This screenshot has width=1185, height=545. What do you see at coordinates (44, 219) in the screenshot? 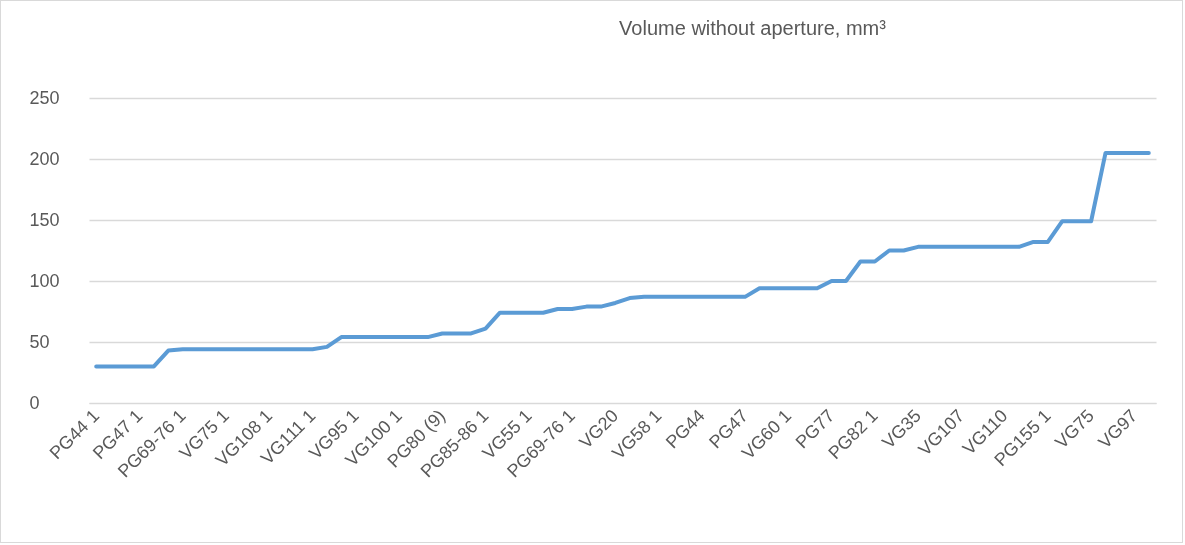
I see `y-tick-label: 150` at bounding box center [44, 219].